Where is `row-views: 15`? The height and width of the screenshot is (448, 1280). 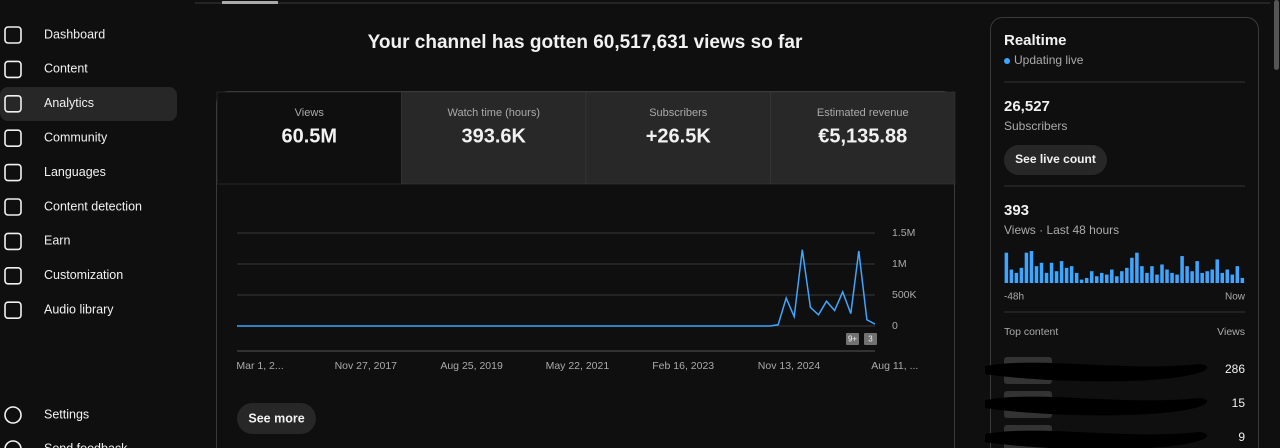 row-views: 15 is located at coordinates (1239, 403).